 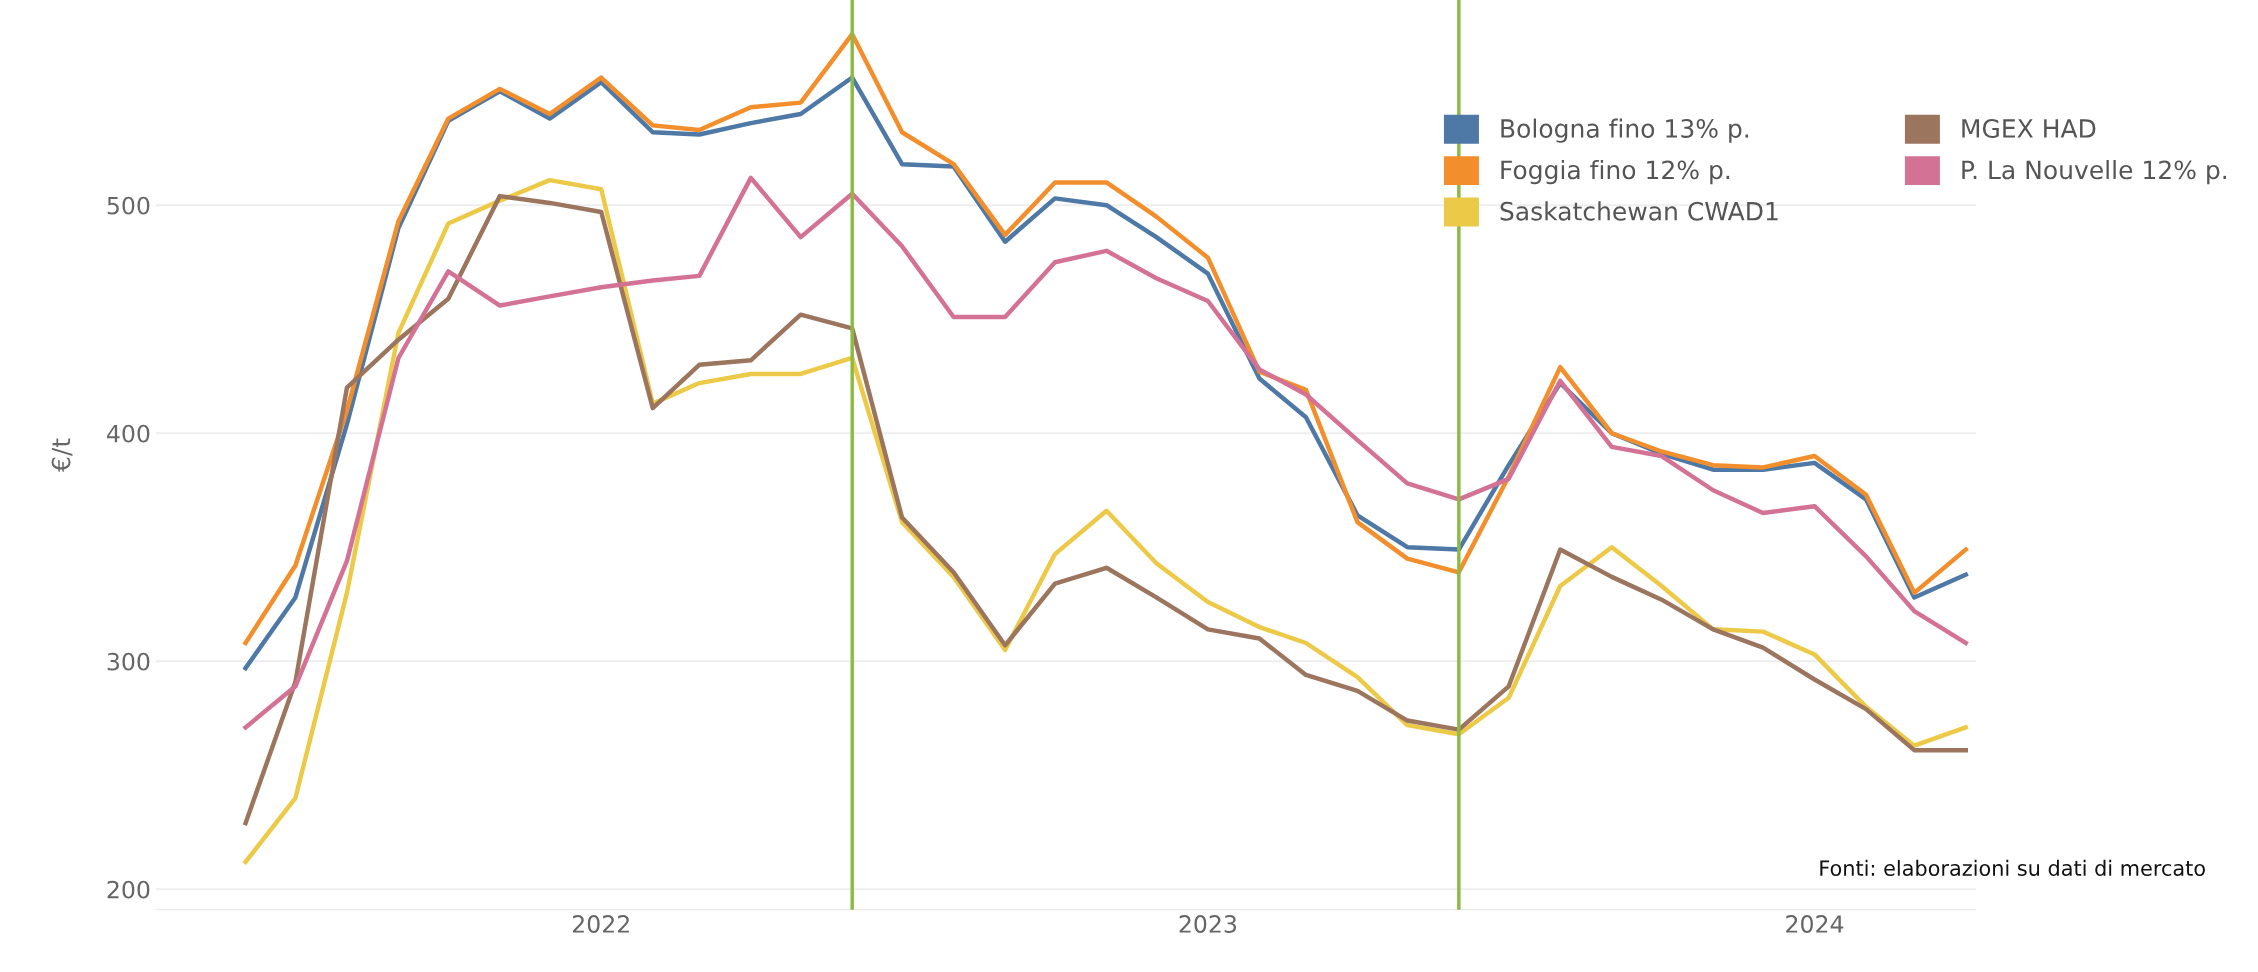 I want to click on legend-label: P. La Nouvelle 12% p., so click(x=2094, y=172).